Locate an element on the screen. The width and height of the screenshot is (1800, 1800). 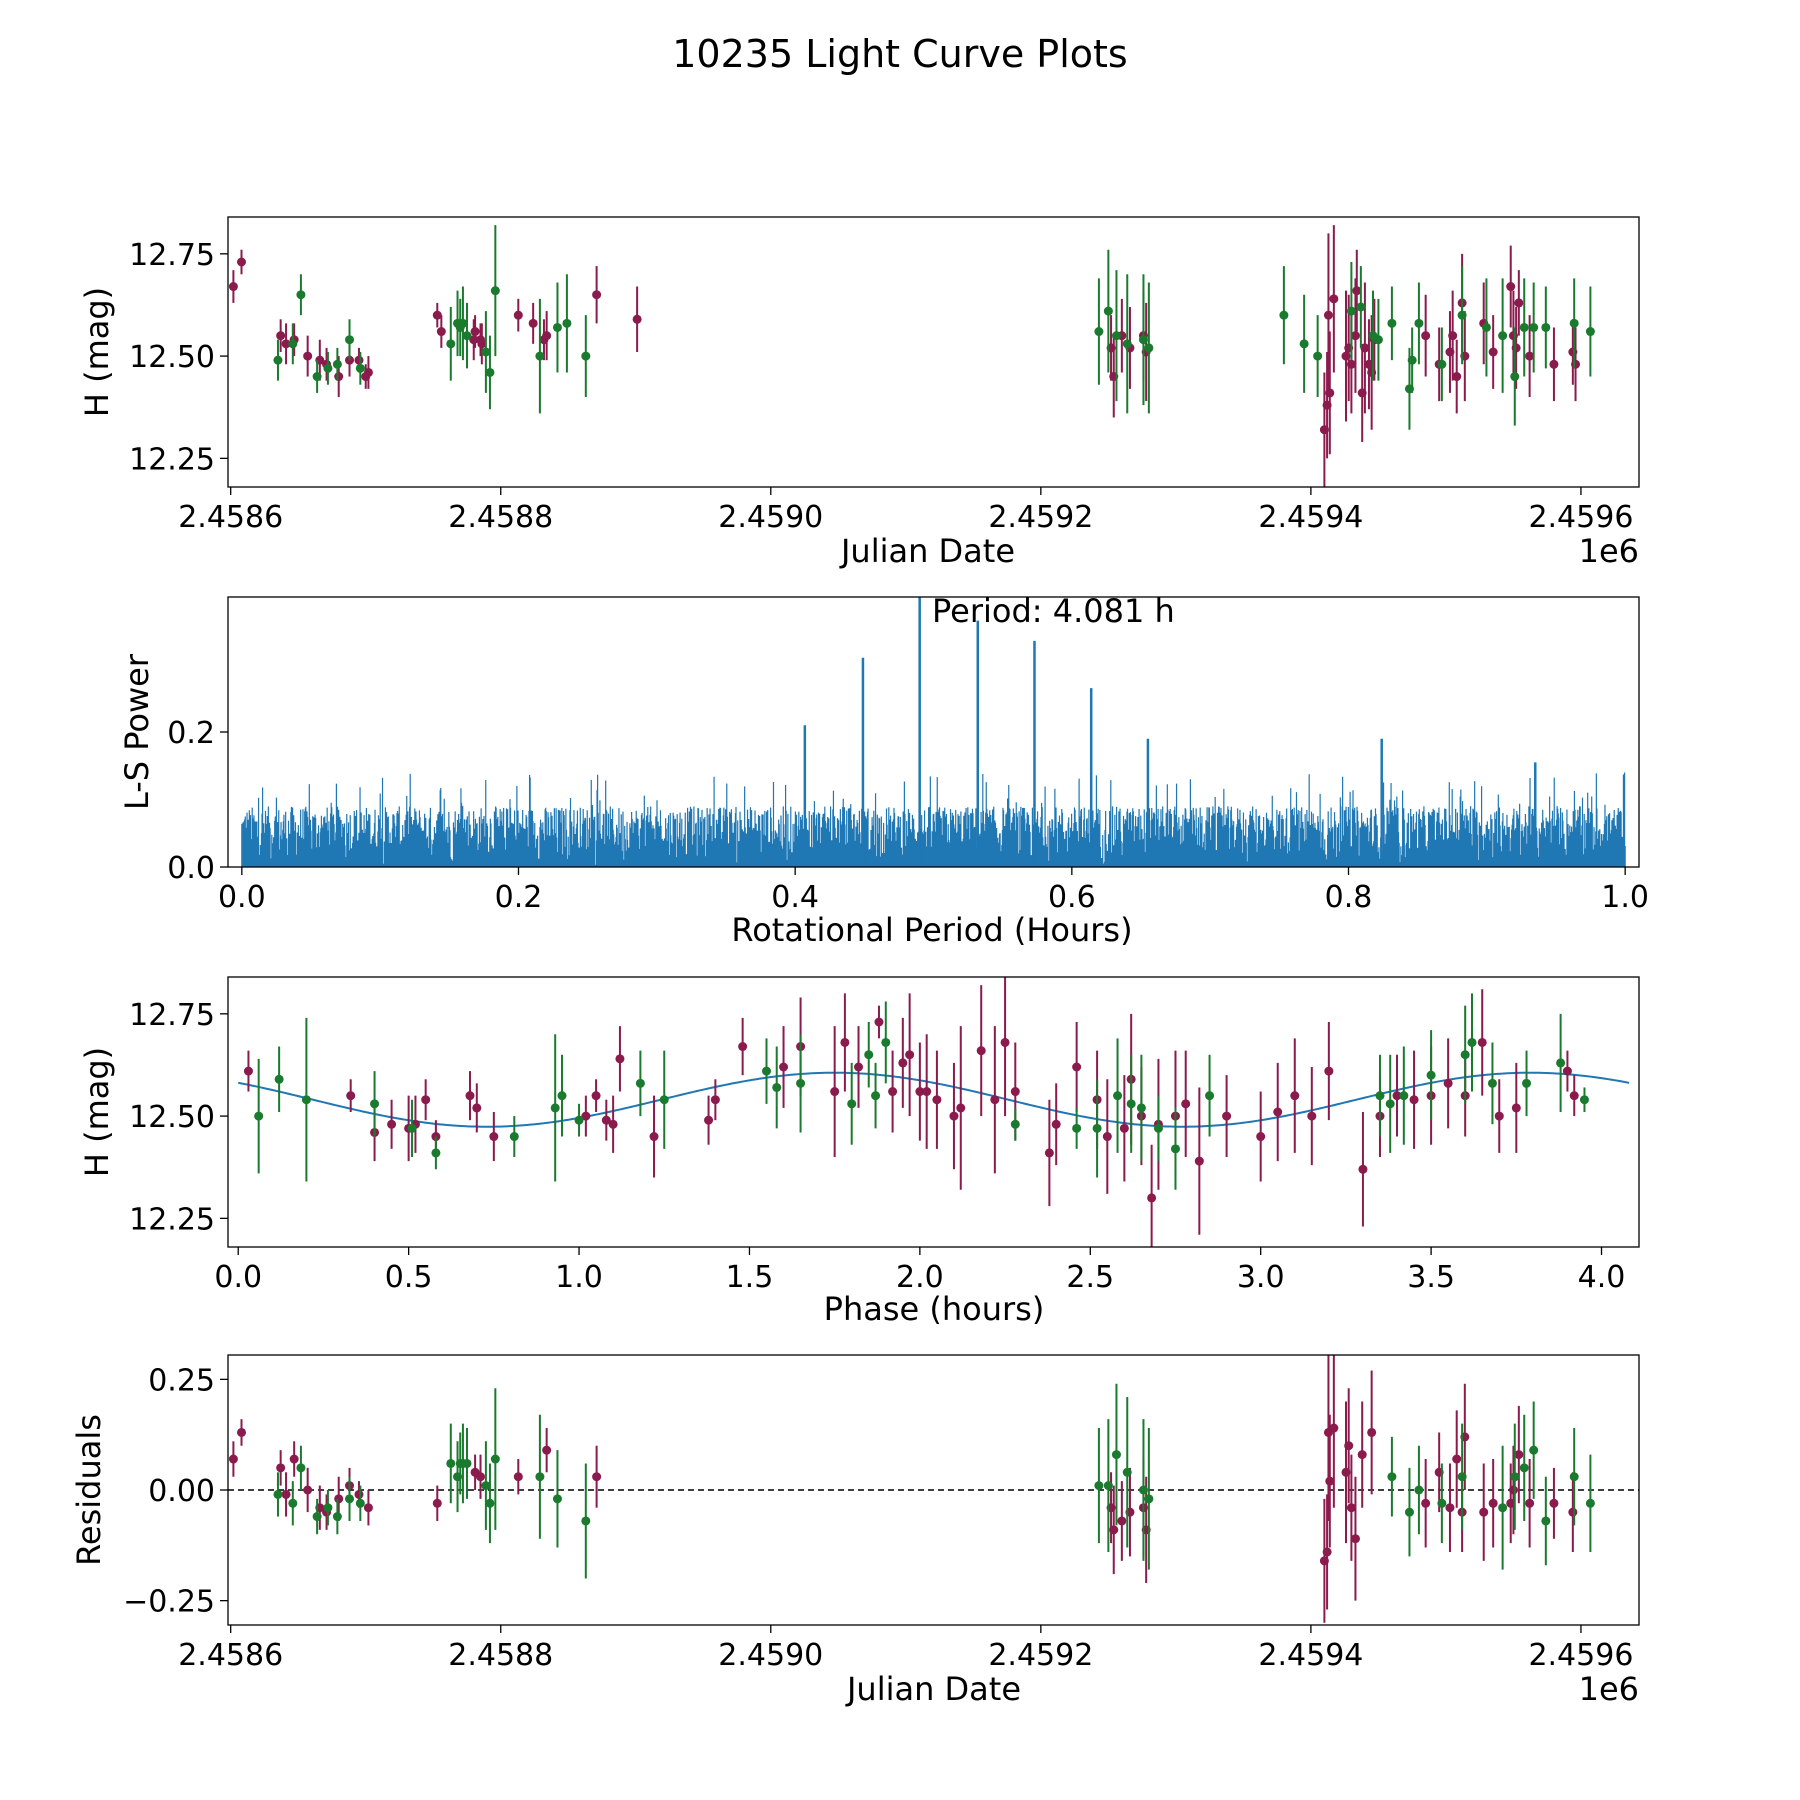
x-tick-label: 4.0 is located at coordinates (1602, 1277).